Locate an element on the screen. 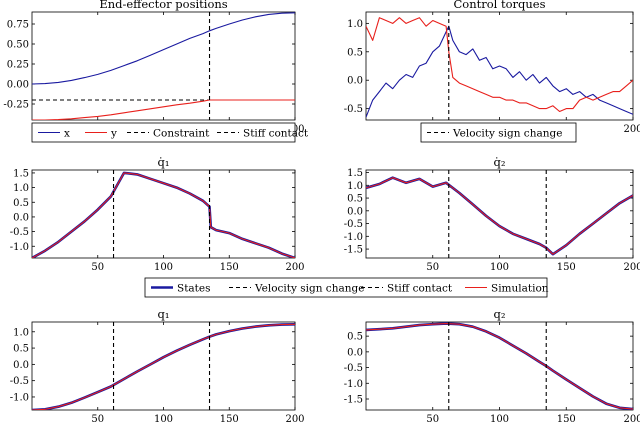 The image size is (640, 425). legend: Velocity sign change is located at coordinates (498, 132).